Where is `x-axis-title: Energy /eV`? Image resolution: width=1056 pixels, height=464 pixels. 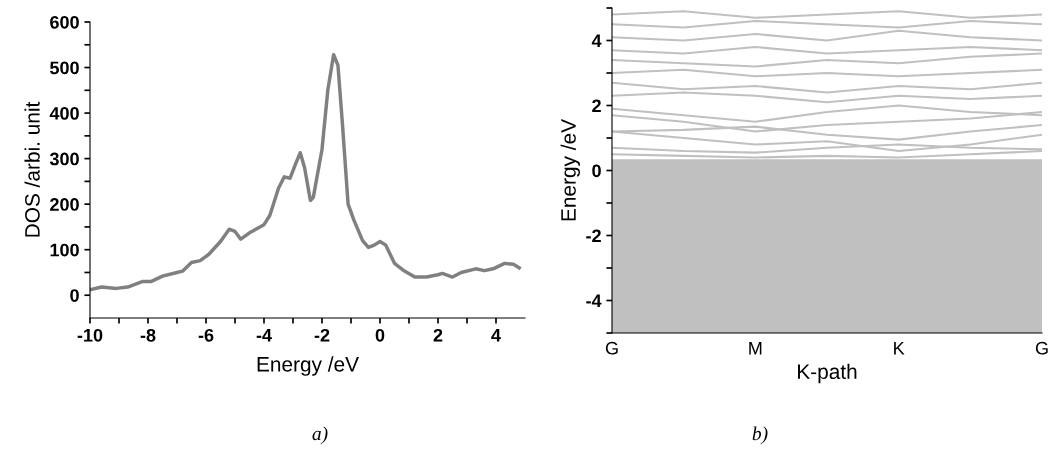 x-axis-title: Energy /eV is located at coordinates (308, 366).